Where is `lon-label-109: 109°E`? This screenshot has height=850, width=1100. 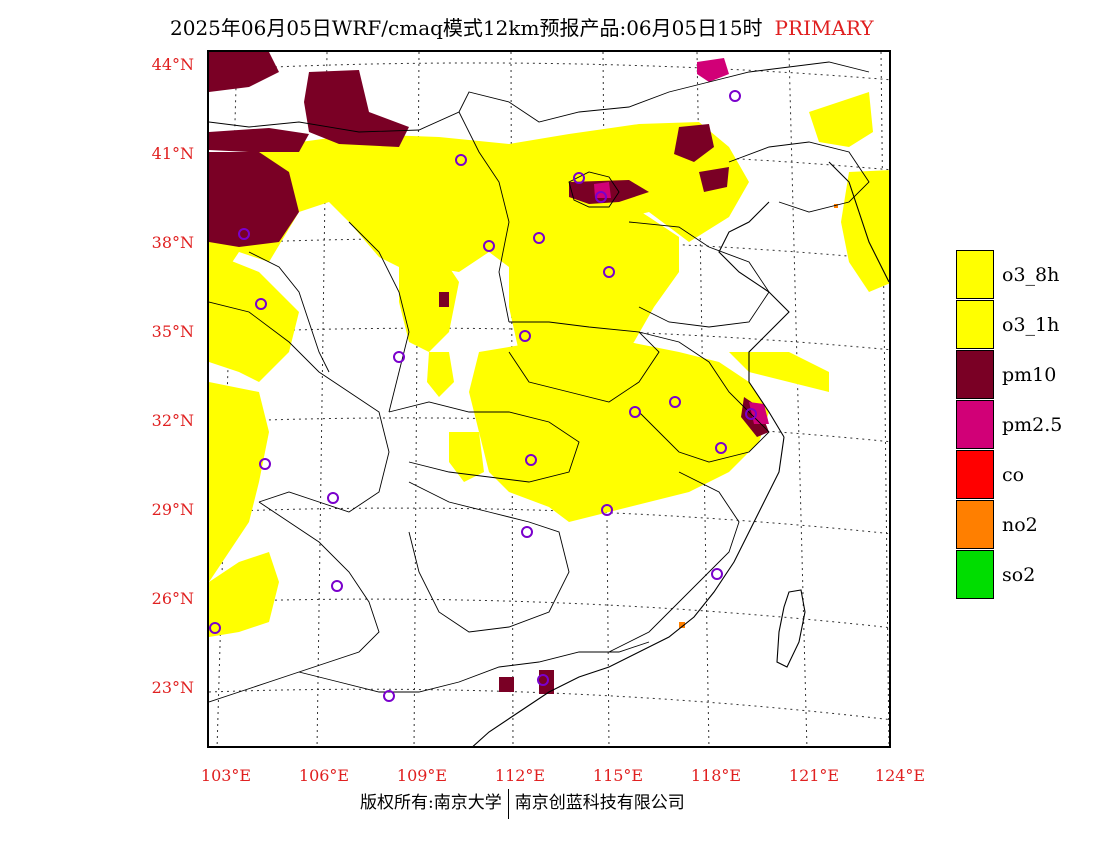
lon-label-109: 109°E is located at coordinates (422, 775).